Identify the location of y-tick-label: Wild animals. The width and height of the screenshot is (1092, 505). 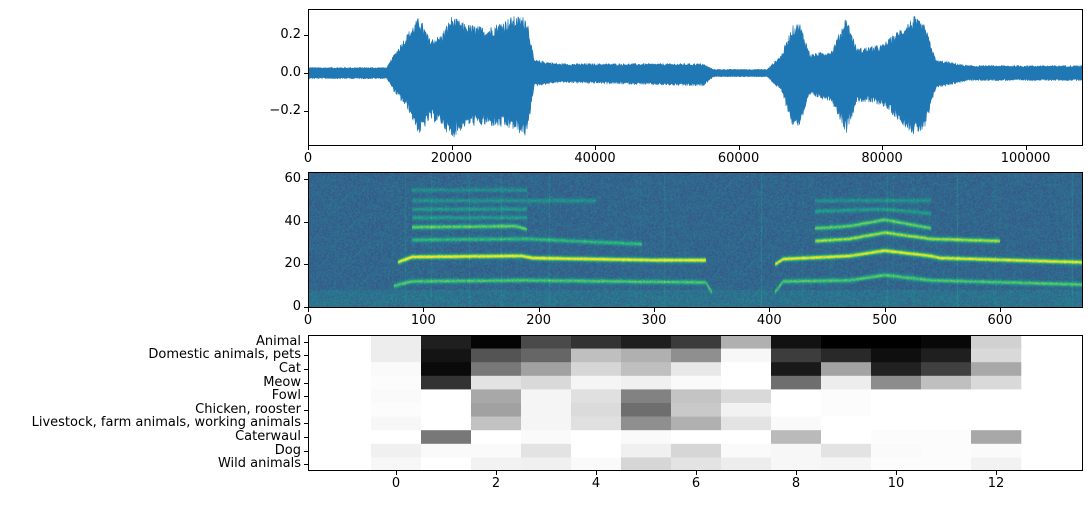
(259, 464).